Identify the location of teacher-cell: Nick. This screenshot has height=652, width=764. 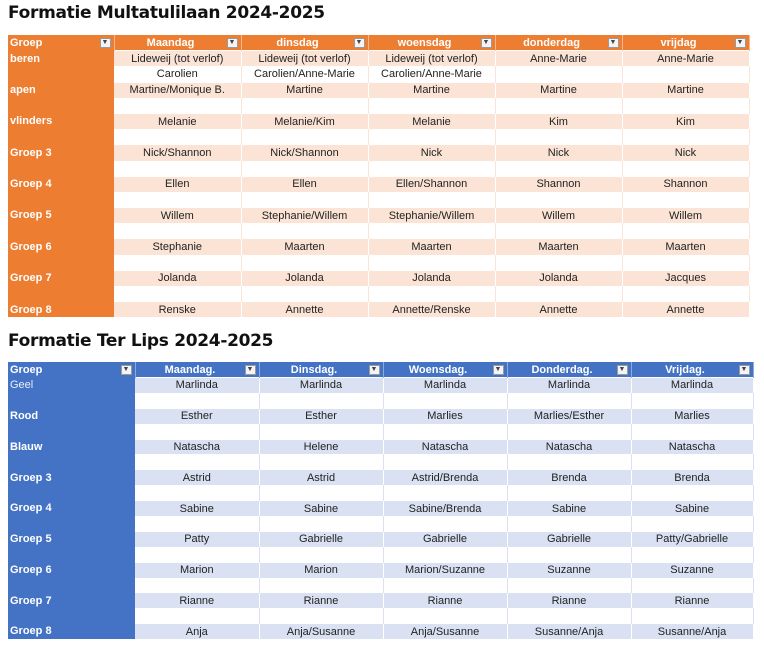
(686, 152).